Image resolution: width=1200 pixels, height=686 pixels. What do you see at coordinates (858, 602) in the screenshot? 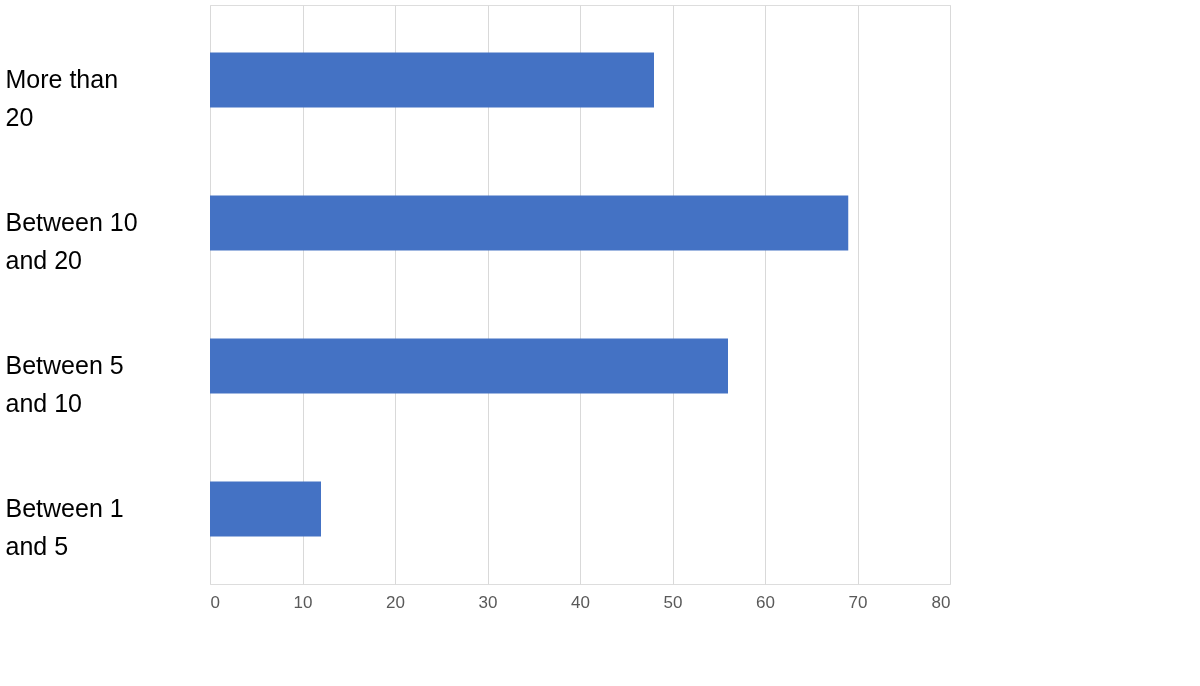
I see `x-tick-label: 70` at bounding box center [858, 602].